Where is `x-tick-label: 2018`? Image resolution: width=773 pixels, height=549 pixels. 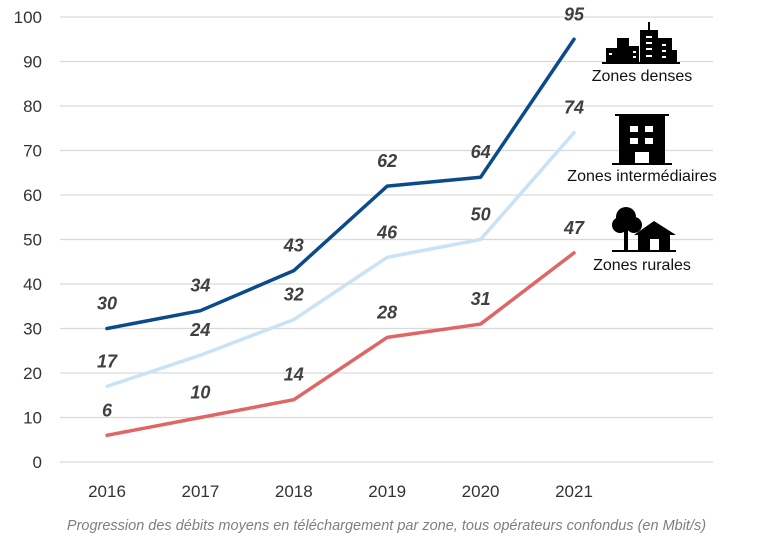 x-tick-label: 2018 is located at coordinates (294, 491).